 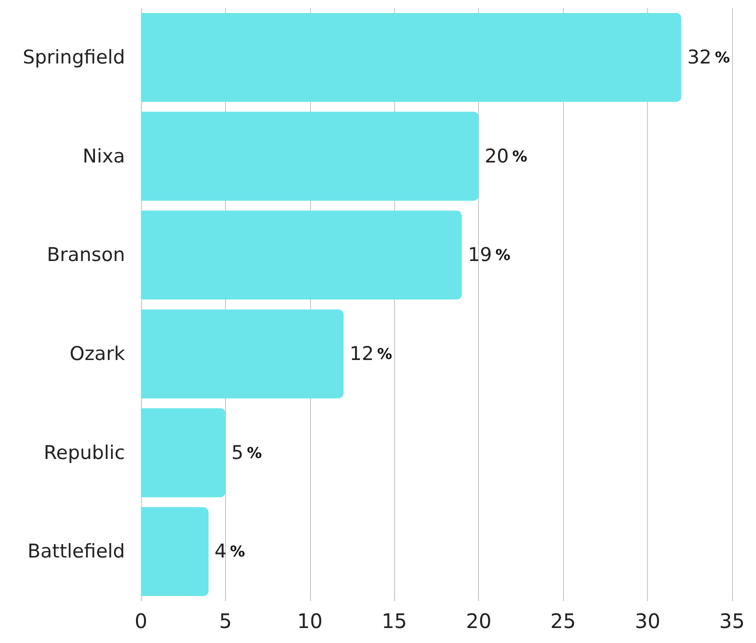 I want to click on data-label: 20 %, so click(x=506, y=156).